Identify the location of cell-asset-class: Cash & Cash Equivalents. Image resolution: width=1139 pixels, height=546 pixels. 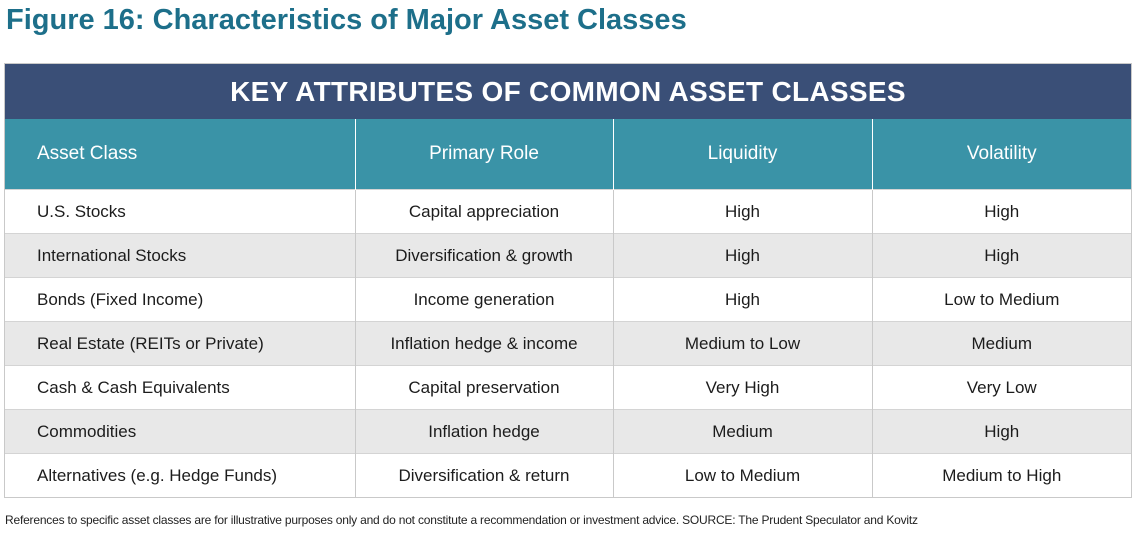
(180, 387).